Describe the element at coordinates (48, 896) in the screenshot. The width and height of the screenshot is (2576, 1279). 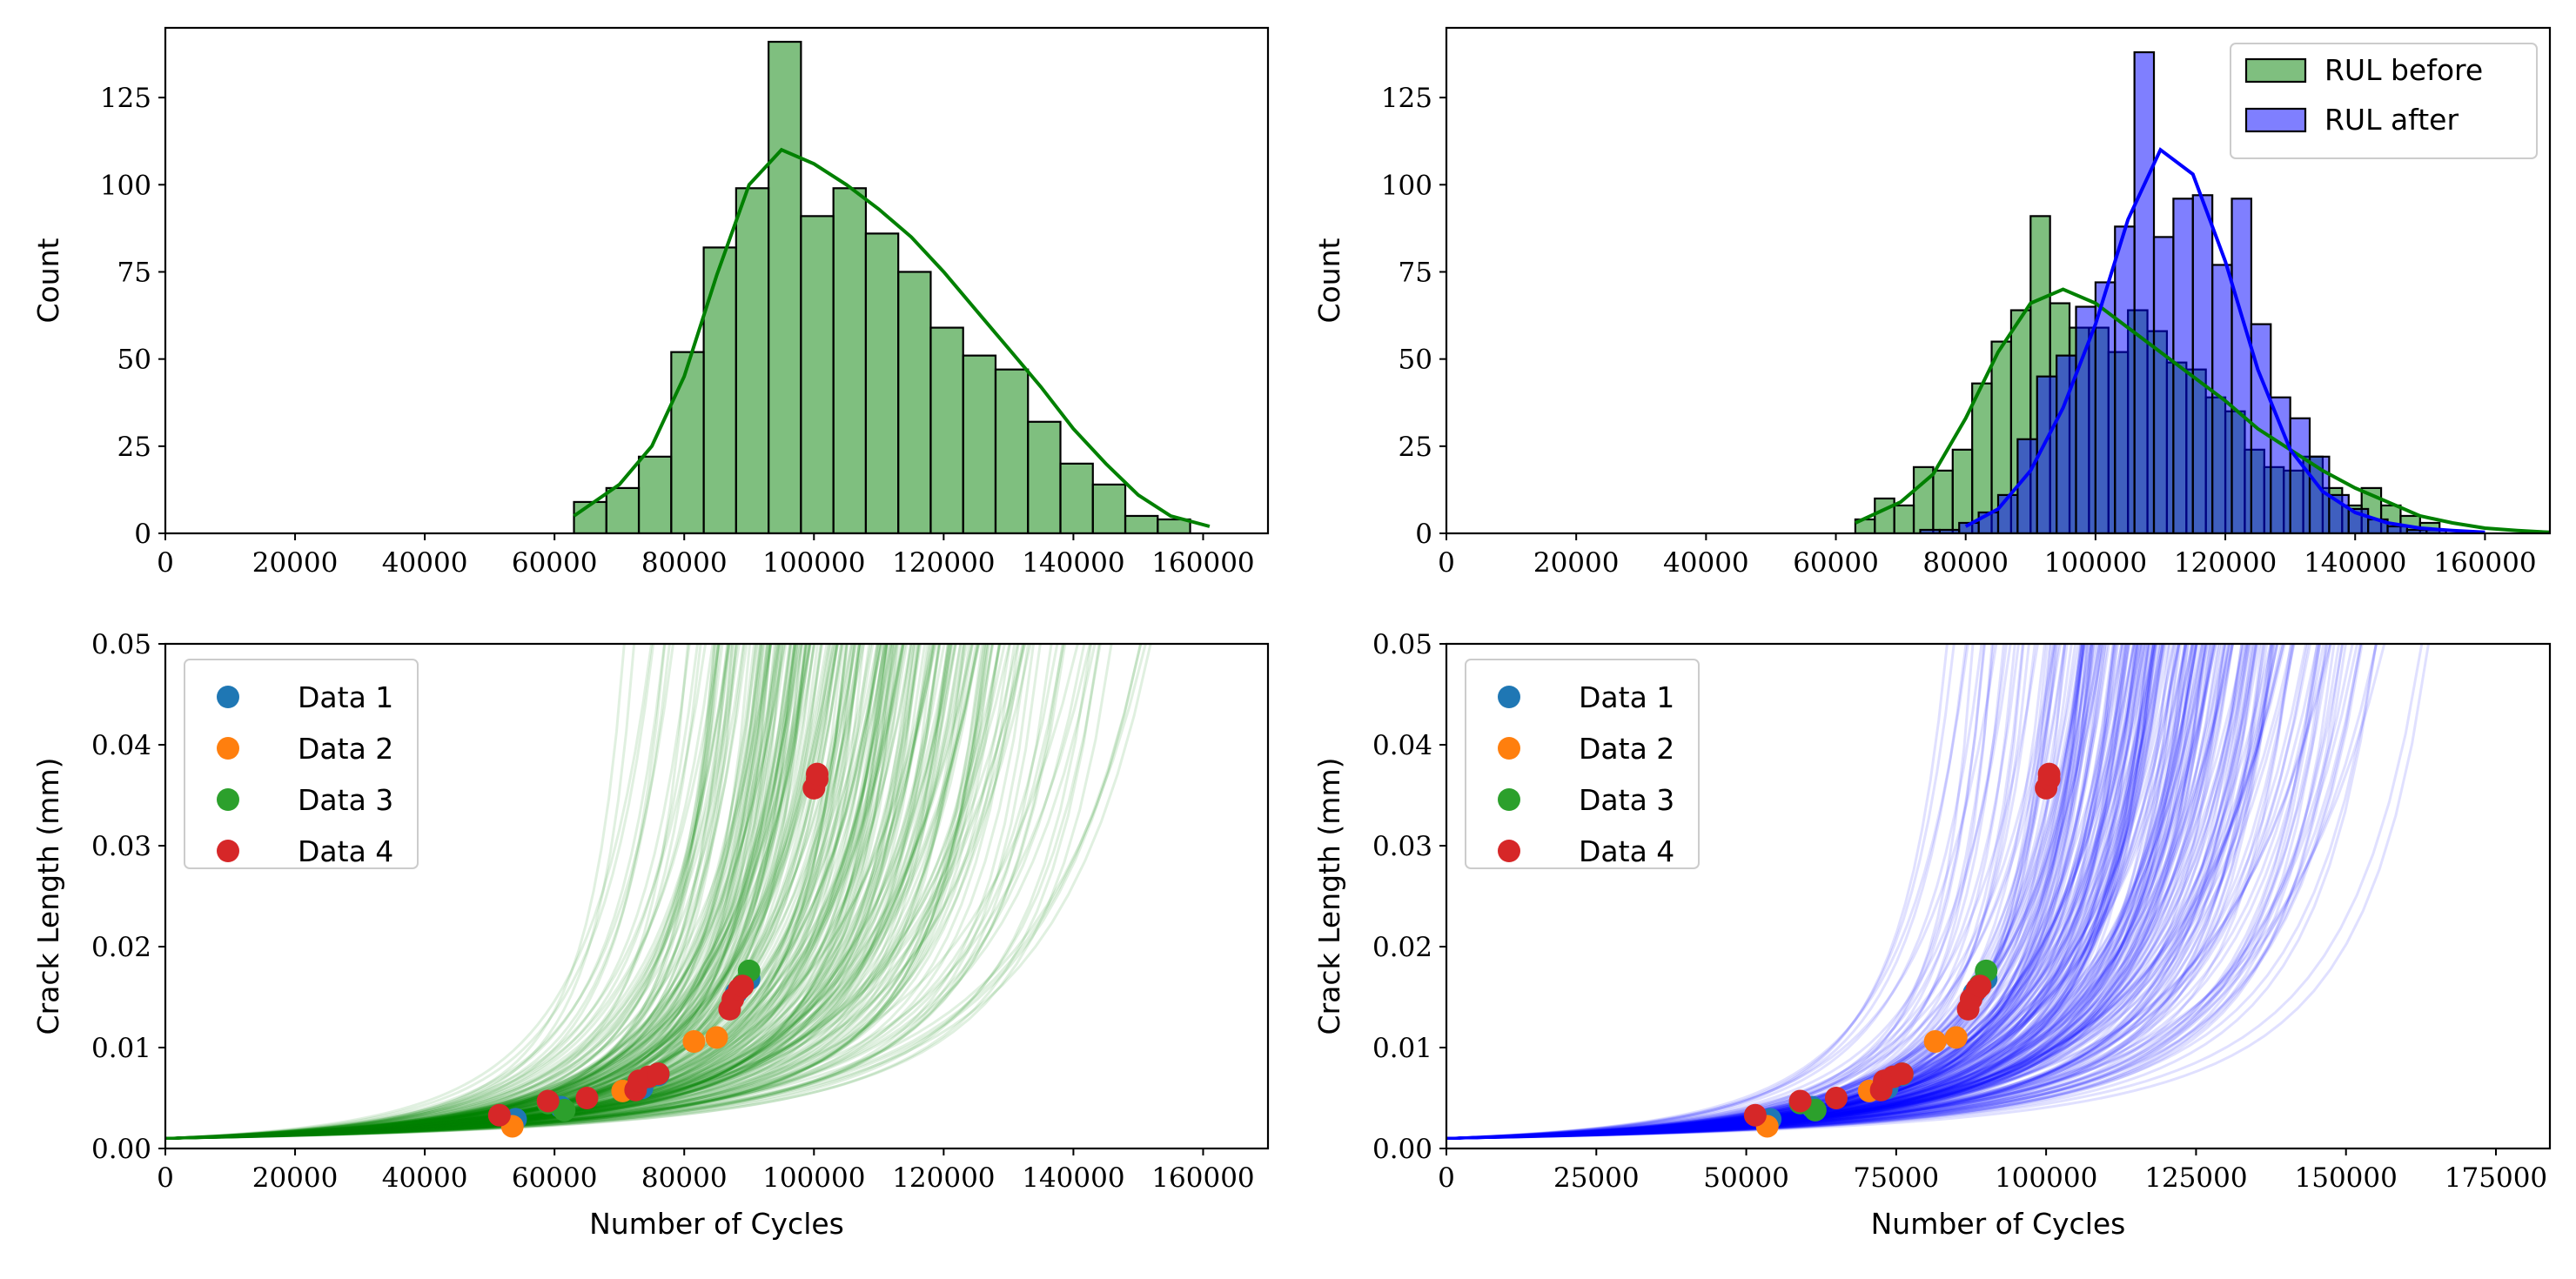
I see `y-axis-label: Crack Length (mm)` at that location.